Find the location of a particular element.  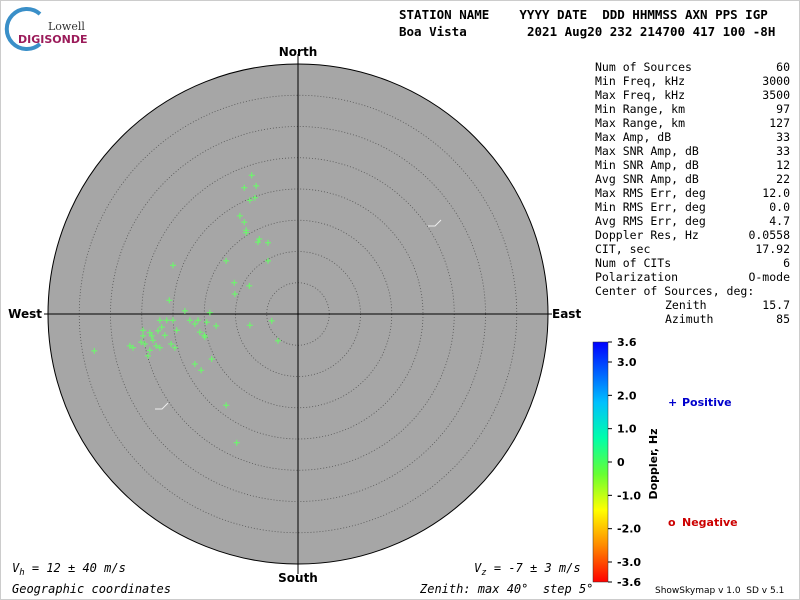

colorbar-tick-label: 3.6 is located at coordinates (627, 342).